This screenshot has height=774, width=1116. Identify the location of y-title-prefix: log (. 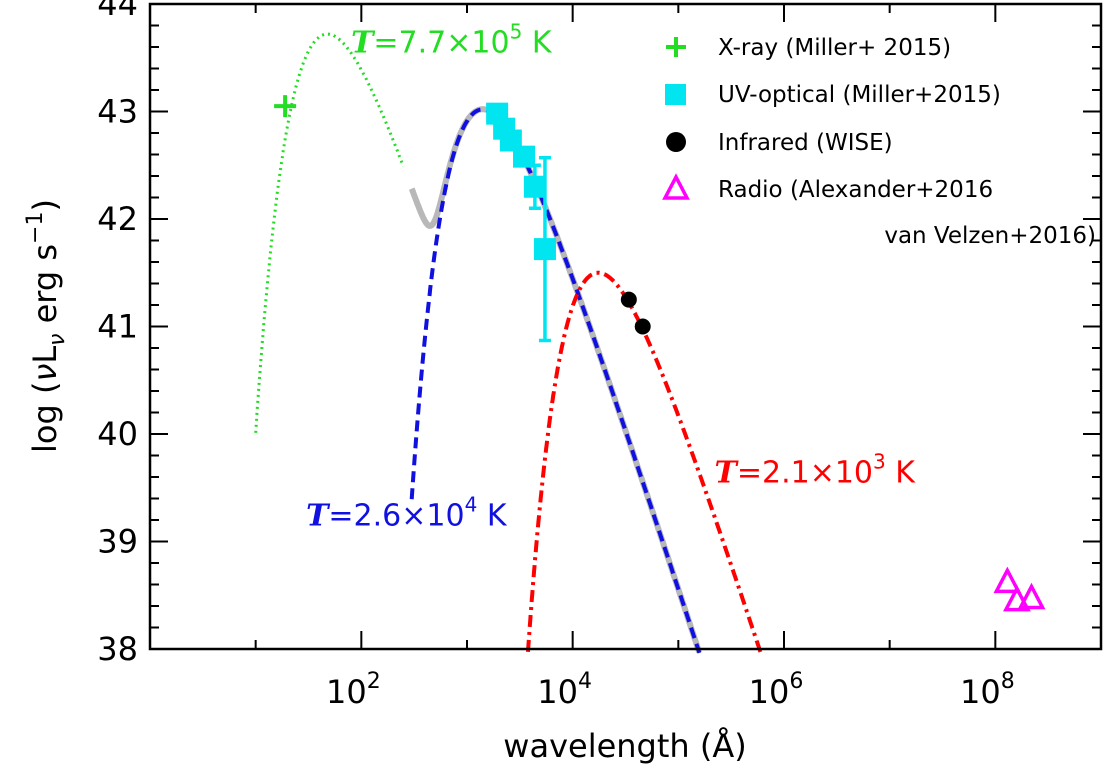
(45, 417).